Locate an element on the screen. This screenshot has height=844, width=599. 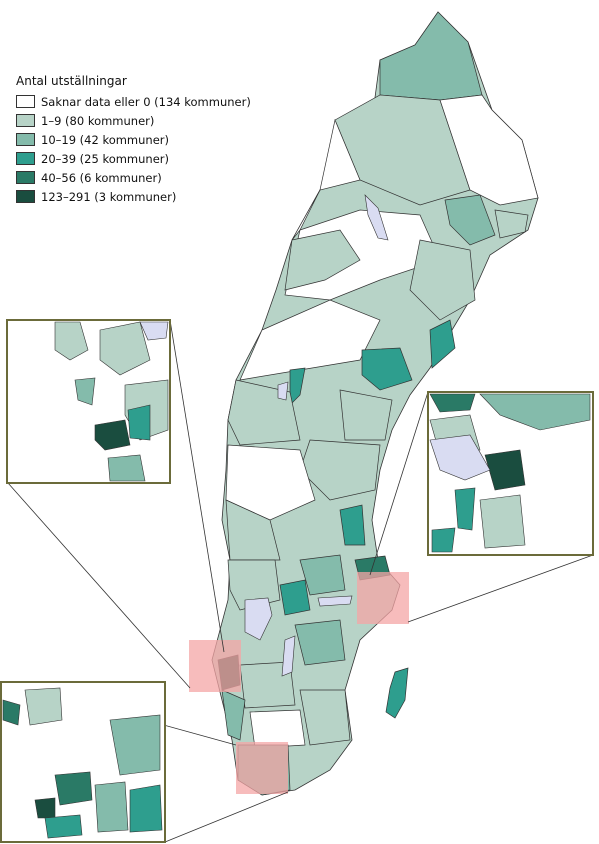
highlight-malmo is located at coordinates (262, 768).